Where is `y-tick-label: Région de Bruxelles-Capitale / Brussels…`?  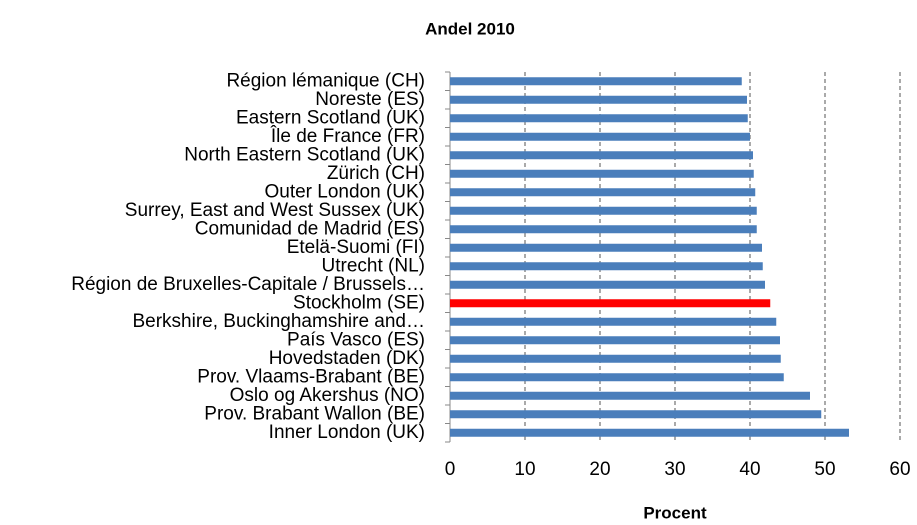 y-tick-label: Région de Bruxelles-Capitale / Brussels… is located at coordinates (248, 284).